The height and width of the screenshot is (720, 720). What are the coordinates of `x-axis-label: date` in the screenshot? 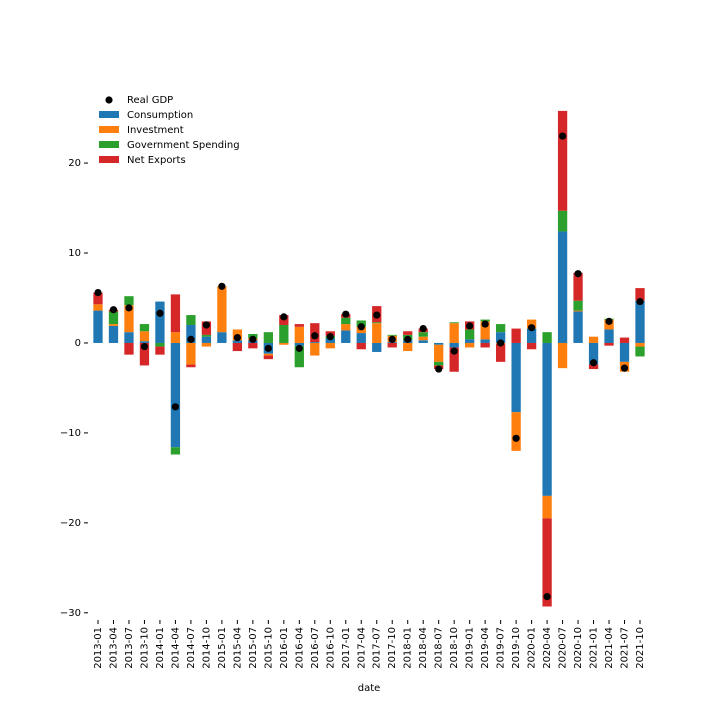 It's located at (369, 688).